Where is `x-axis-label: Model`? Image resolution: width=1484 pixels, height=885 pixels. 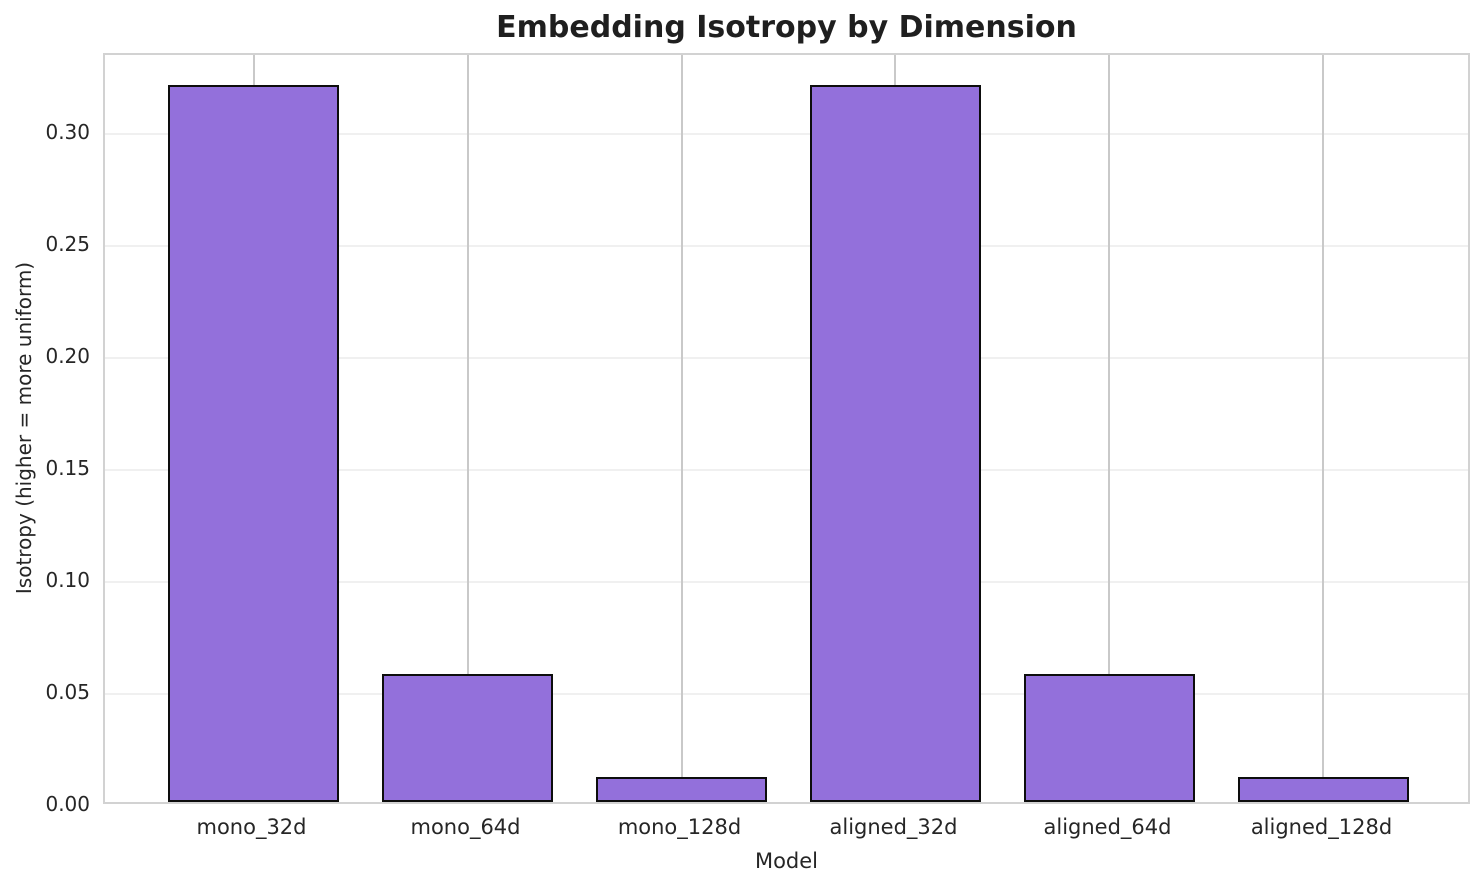 x-axis-label: Model is located at coordinates (786, 861).